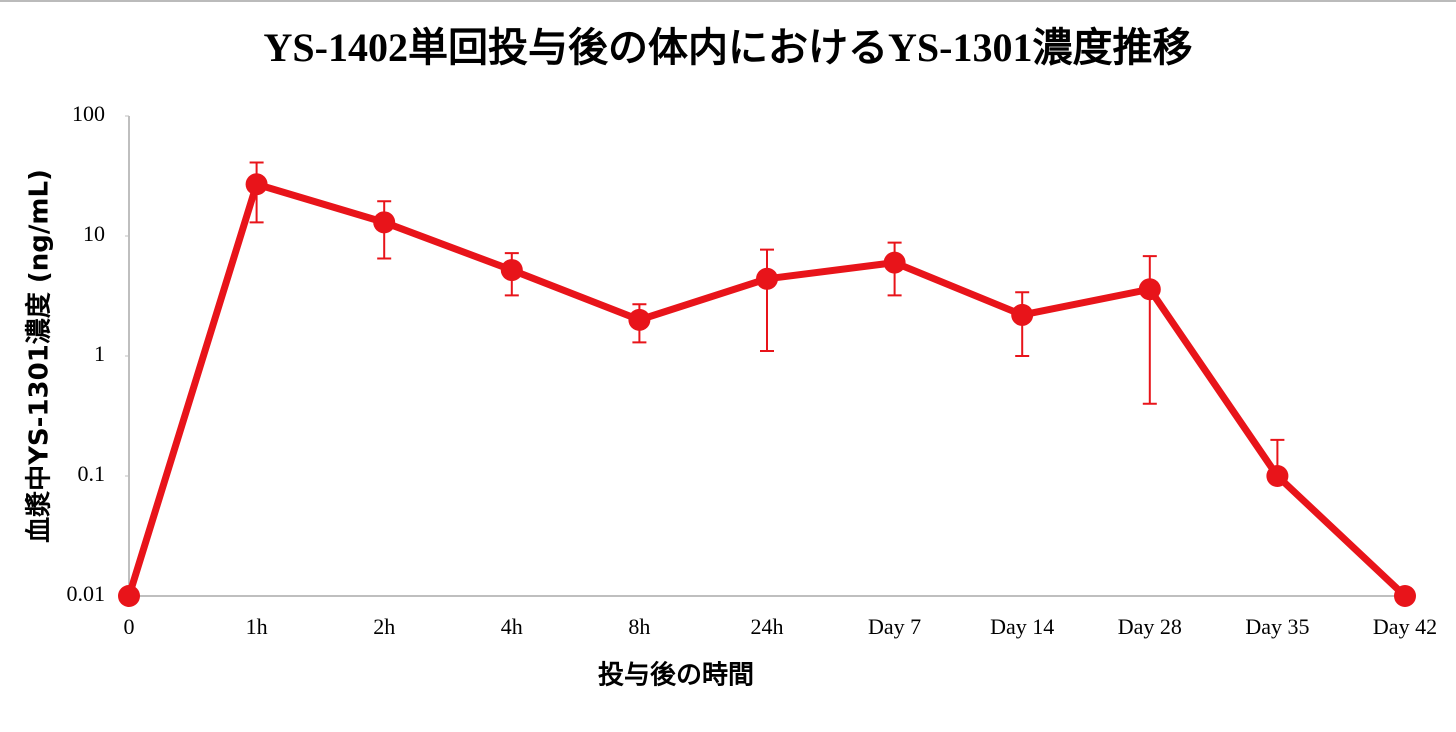  Describe the element at coordinates (86, 593) in the screenshot. I see `y-tick-label: 0.01` at that location.